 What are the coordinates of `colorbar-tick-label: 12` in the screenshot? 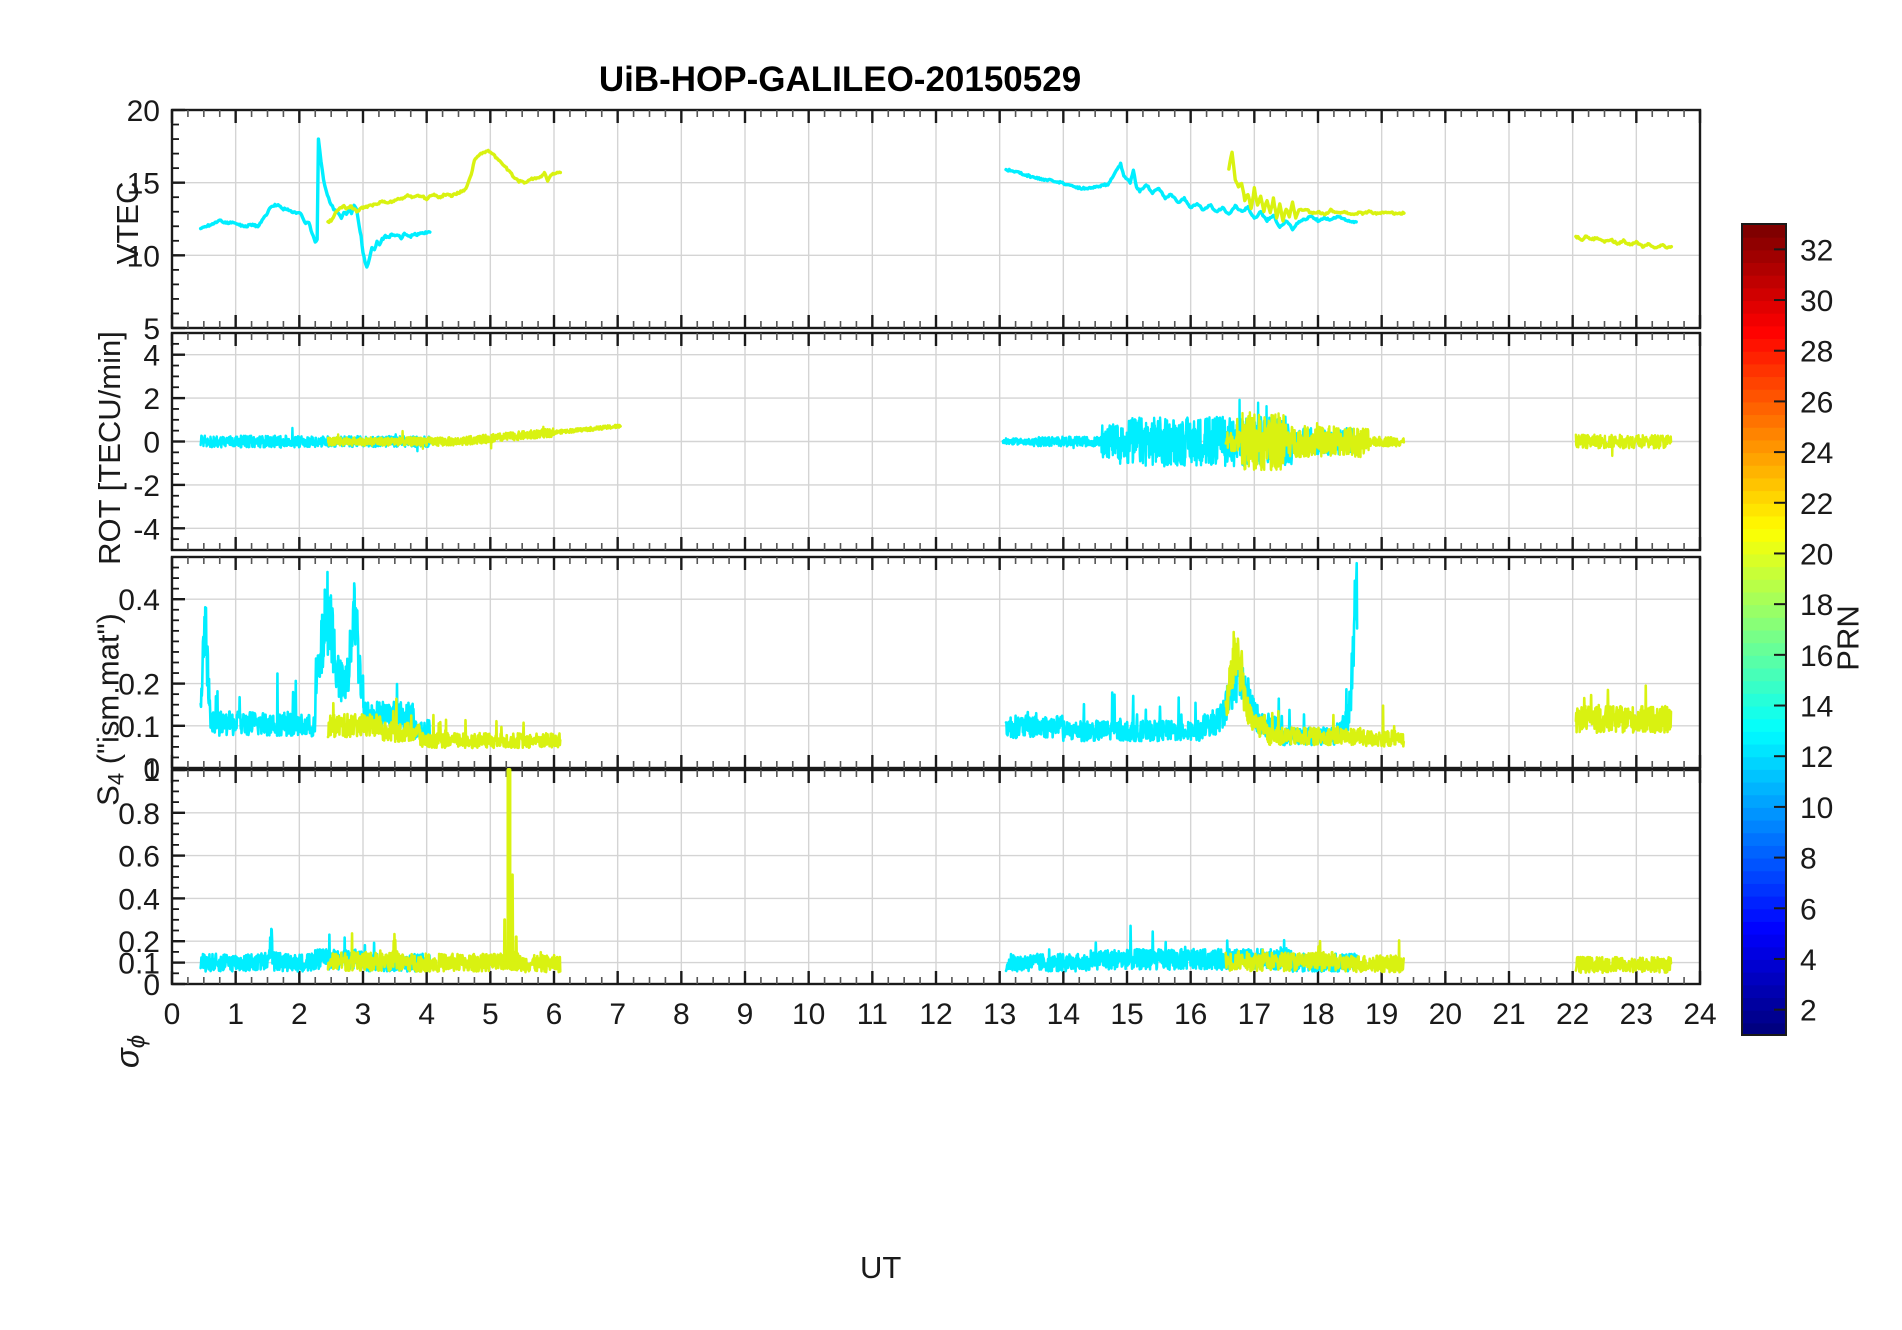 It's located at (1816, 757).